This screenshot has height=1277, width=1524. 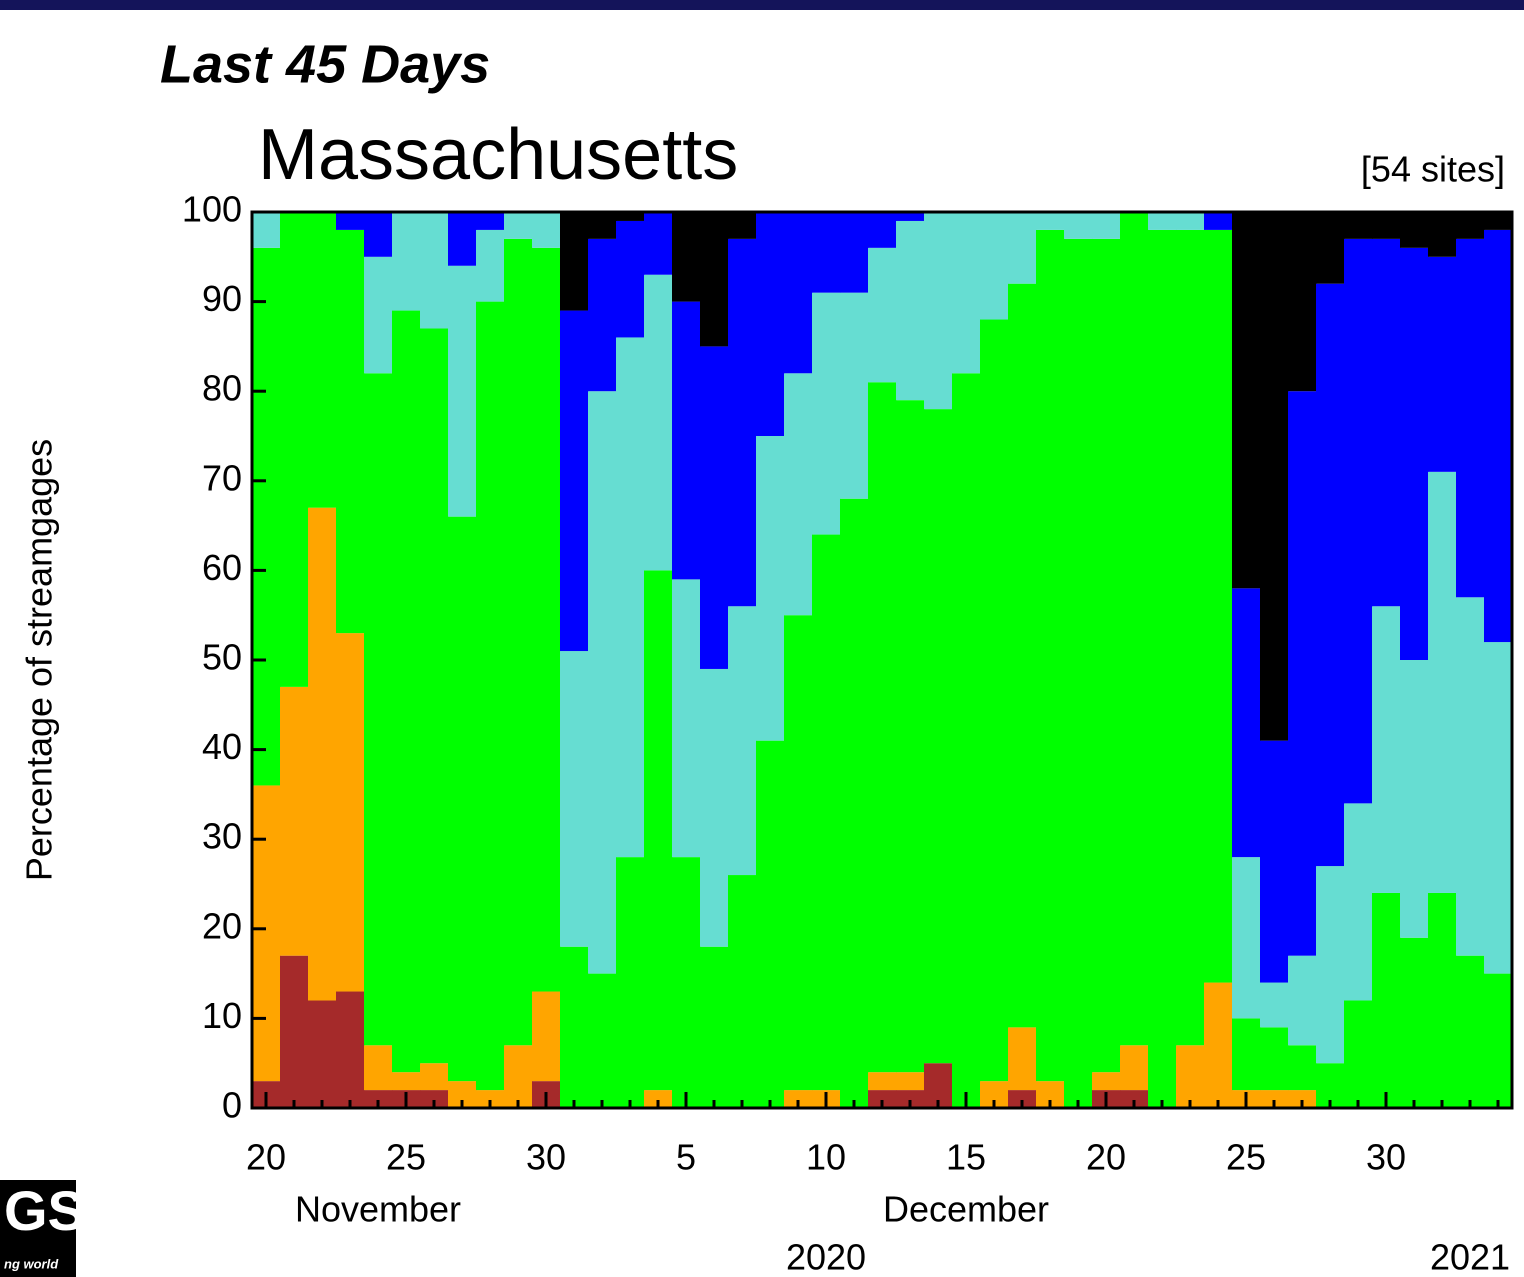 What do you see at coordinates (39, 660) in the screenshot?
I see `y-axis-label: Percentage of streamgages` at bounding box center [39, 660].